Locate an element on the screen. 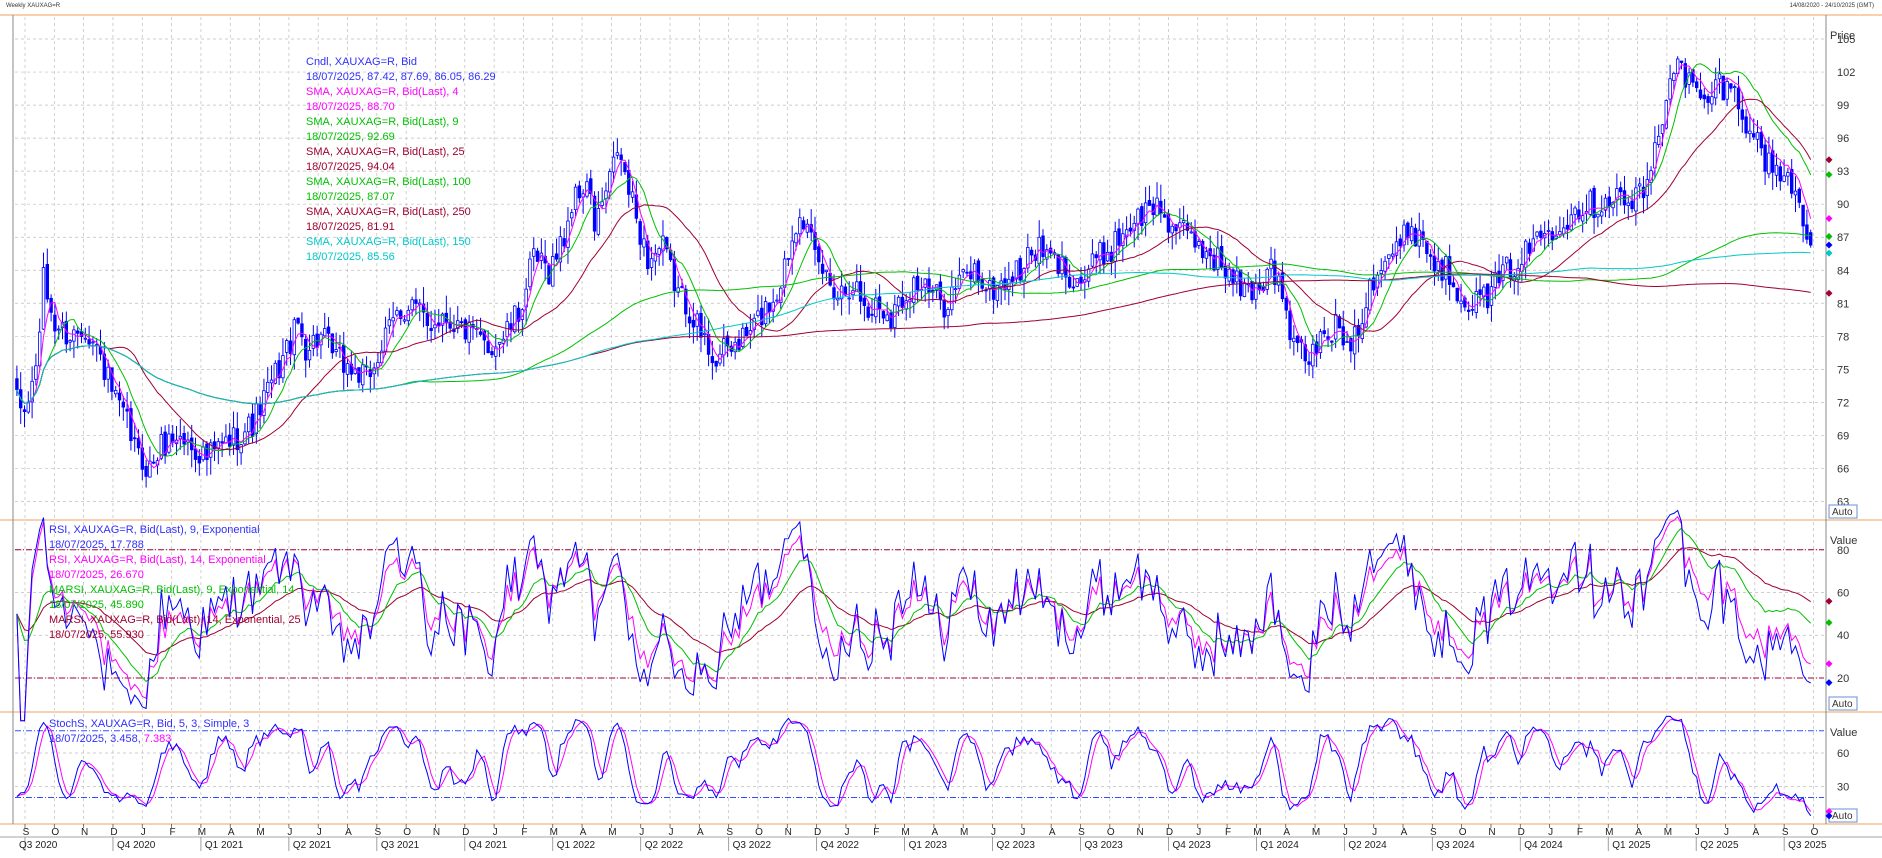  stoch-d-line is located at coordinates (914, 765).